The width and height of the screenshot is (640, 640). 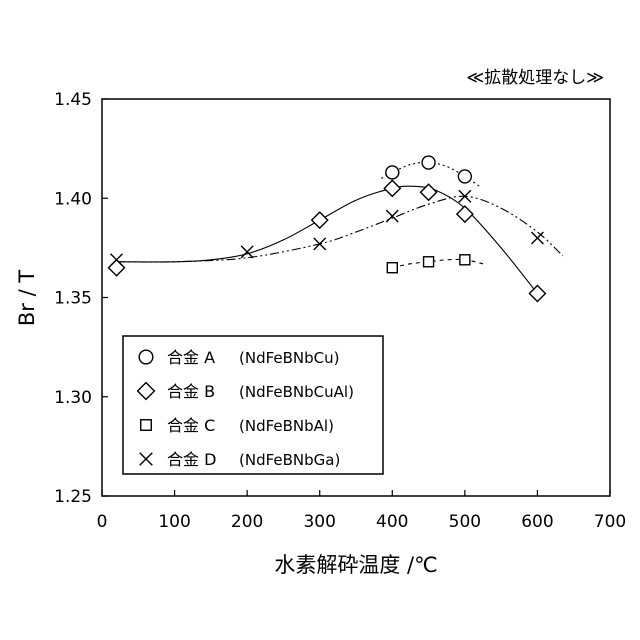 I want to click on chart-title: ≪拡散処理なし≫, so click(x=535, y=78).